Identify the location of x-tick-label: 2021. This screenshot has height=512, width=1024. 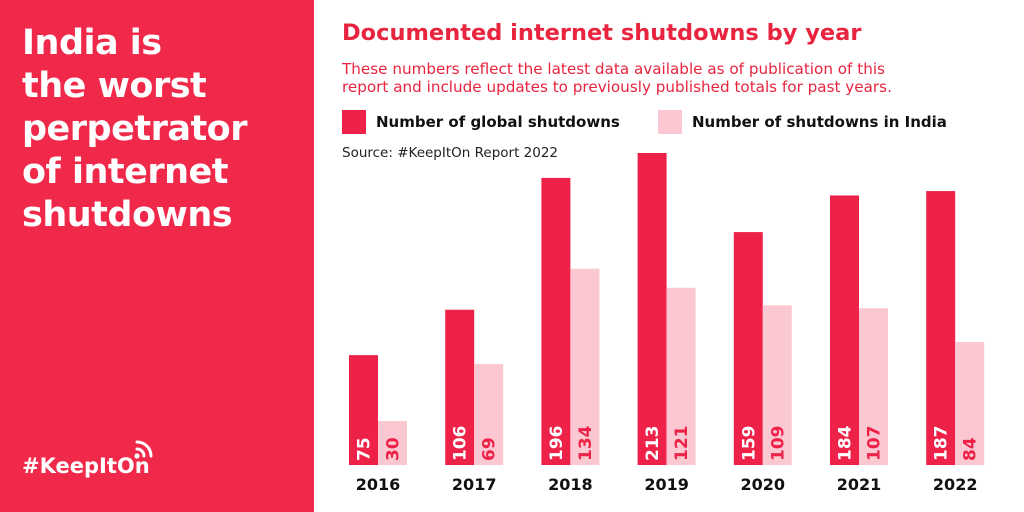
(859, 484).